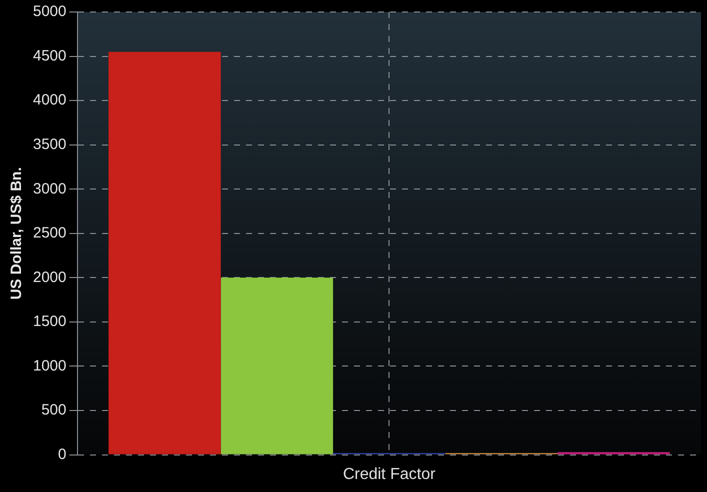  I want to click on y-tick-label: 3000, so click(49, 189).